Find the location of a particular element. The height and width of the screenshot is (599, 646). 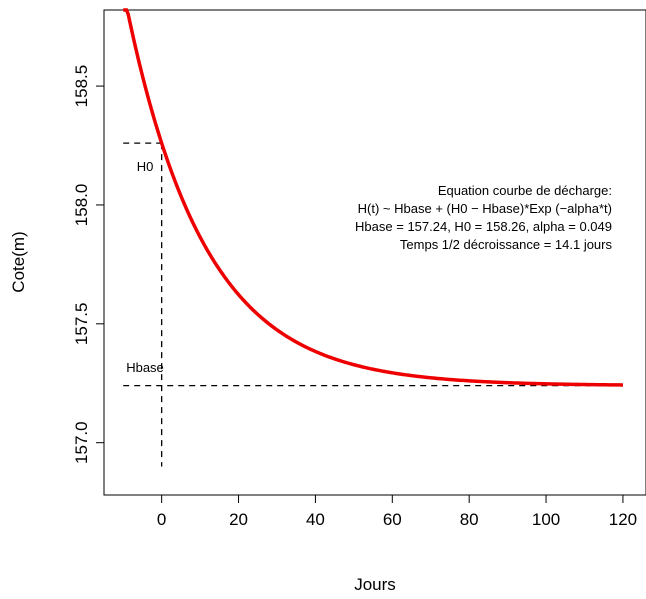

y-tick-label: 157.5 is located at coordinates (81, 324).